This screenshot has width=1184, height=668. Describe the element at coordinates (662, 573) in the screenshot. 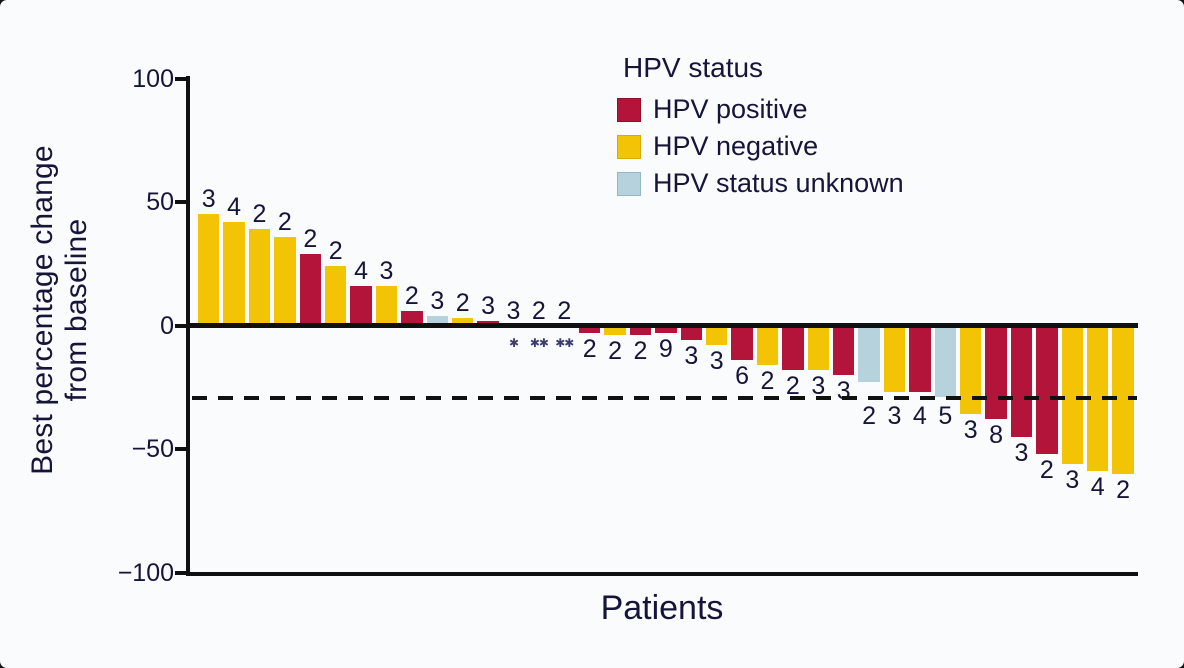

I see `x-axis-line` at that location.